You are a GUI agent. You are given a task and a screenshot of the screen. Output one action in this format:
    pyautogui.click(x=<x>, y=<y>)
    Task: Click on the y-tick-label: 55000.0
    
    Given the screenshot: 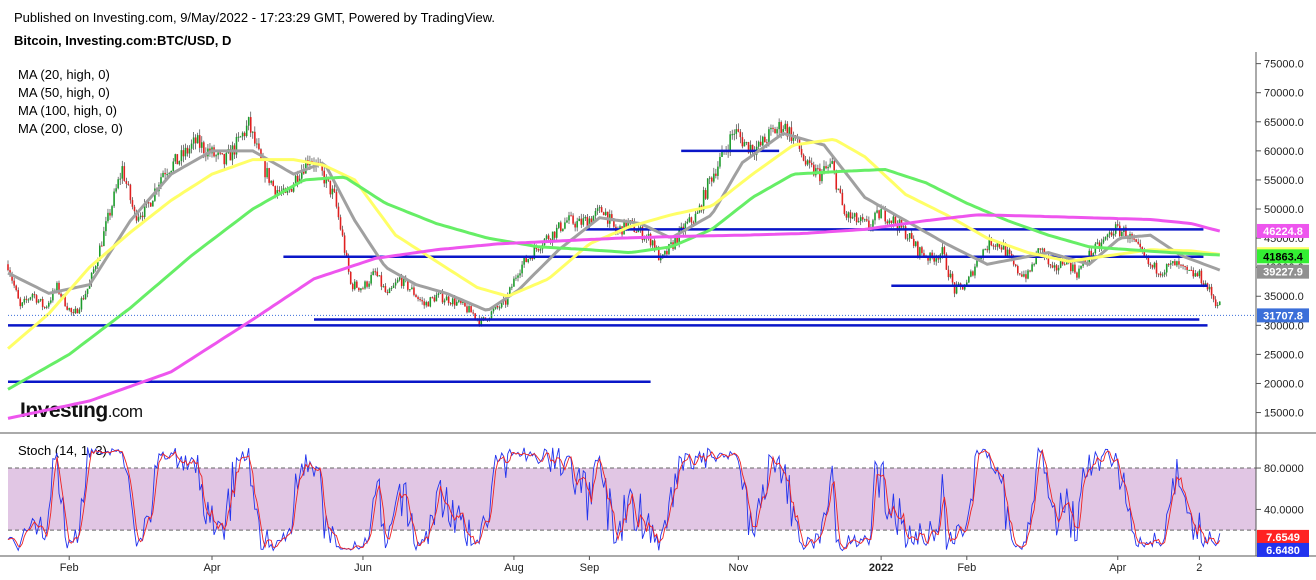 What is the action you would take?
    pyautogui.click(x=1284, y=181)
    